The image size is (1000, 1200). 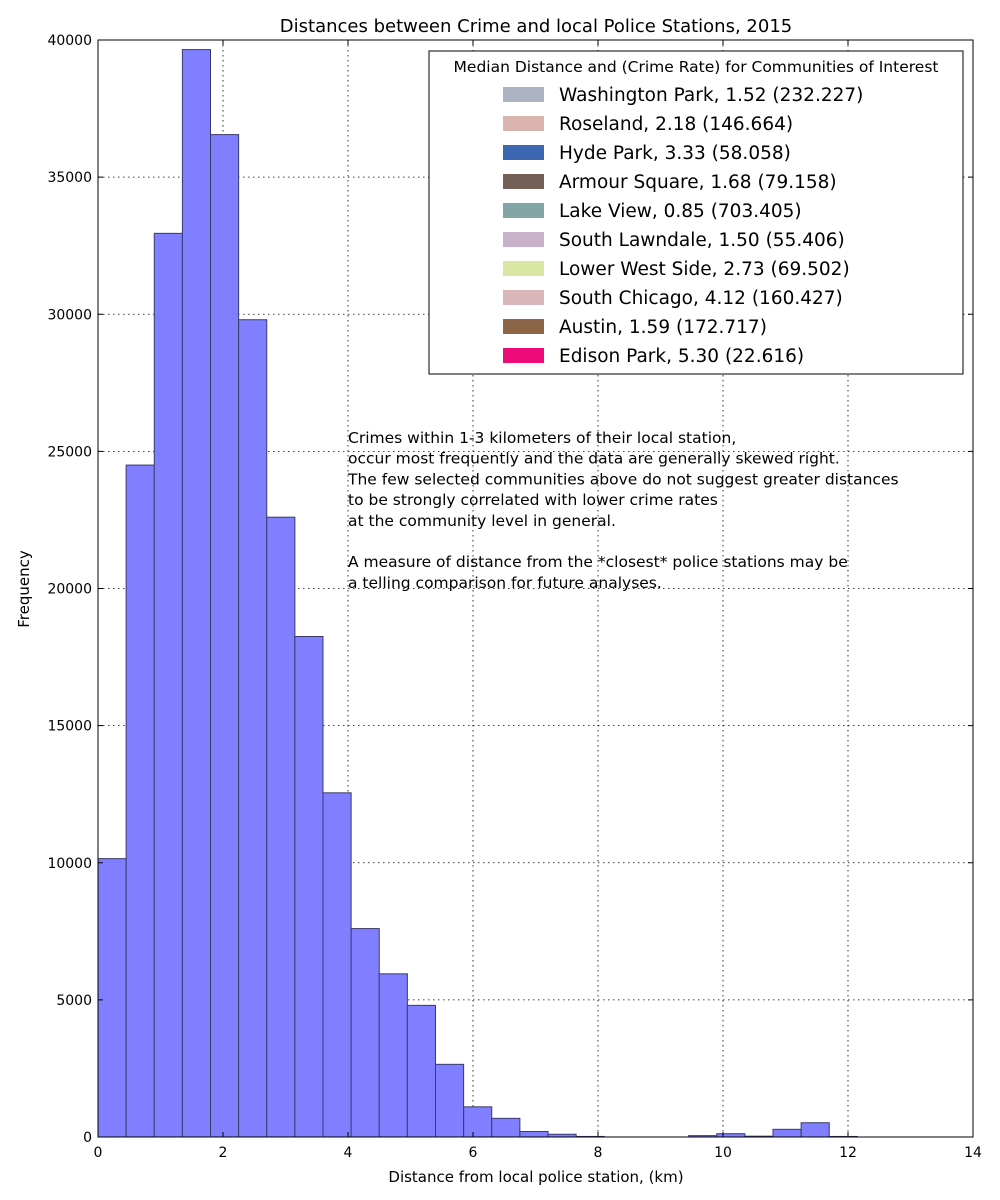 I want to click on legend-entry-label: Lake View, 0.85 (703.405), so click(x=680, y=211).